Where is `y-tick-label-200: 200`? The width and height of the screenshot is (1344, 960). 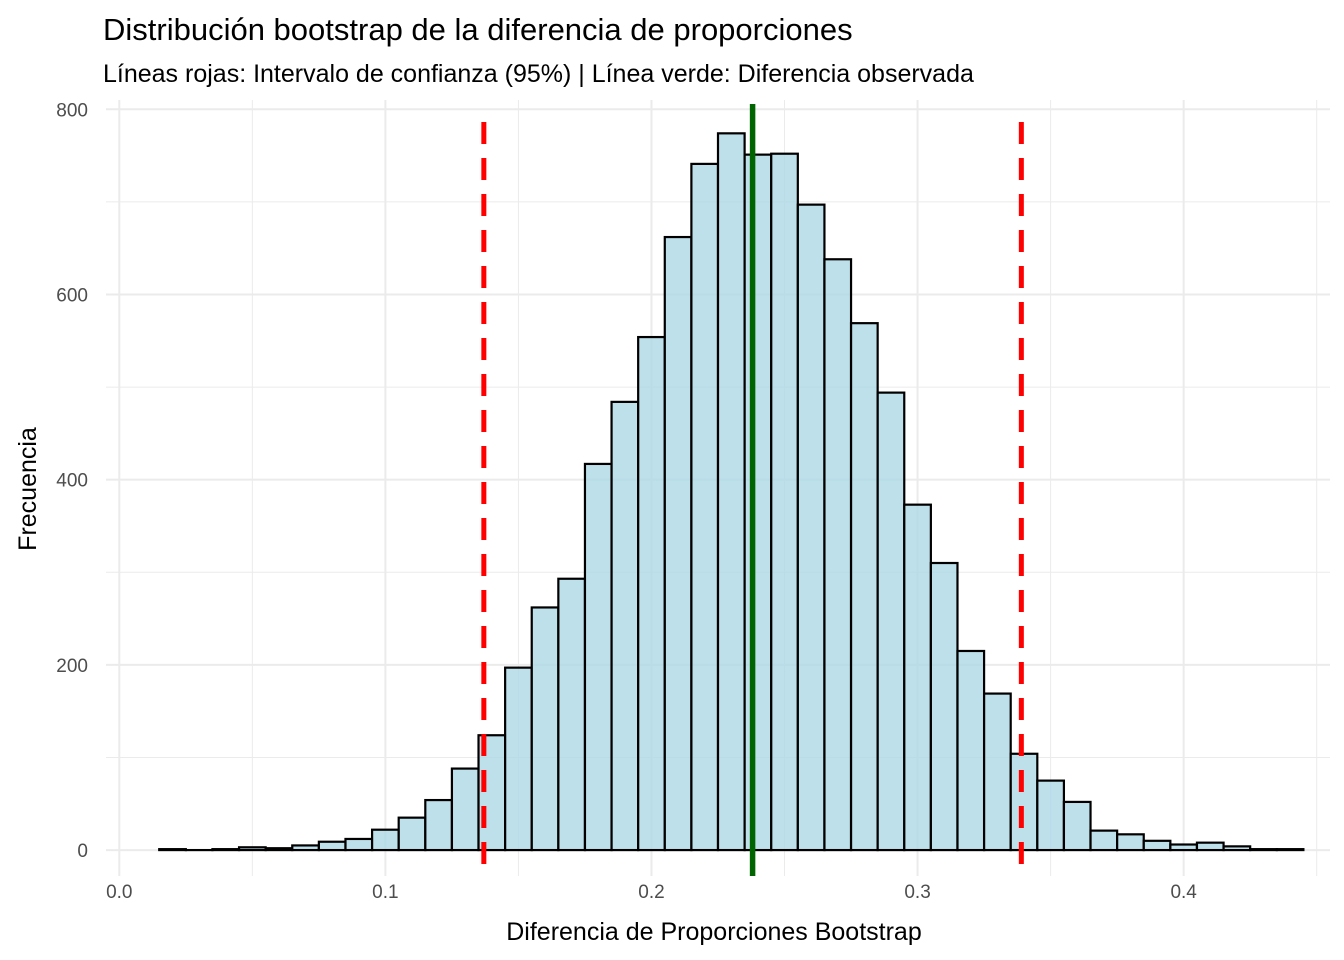
y-tick-label-200: 200 is located at coordinates (72, 666).